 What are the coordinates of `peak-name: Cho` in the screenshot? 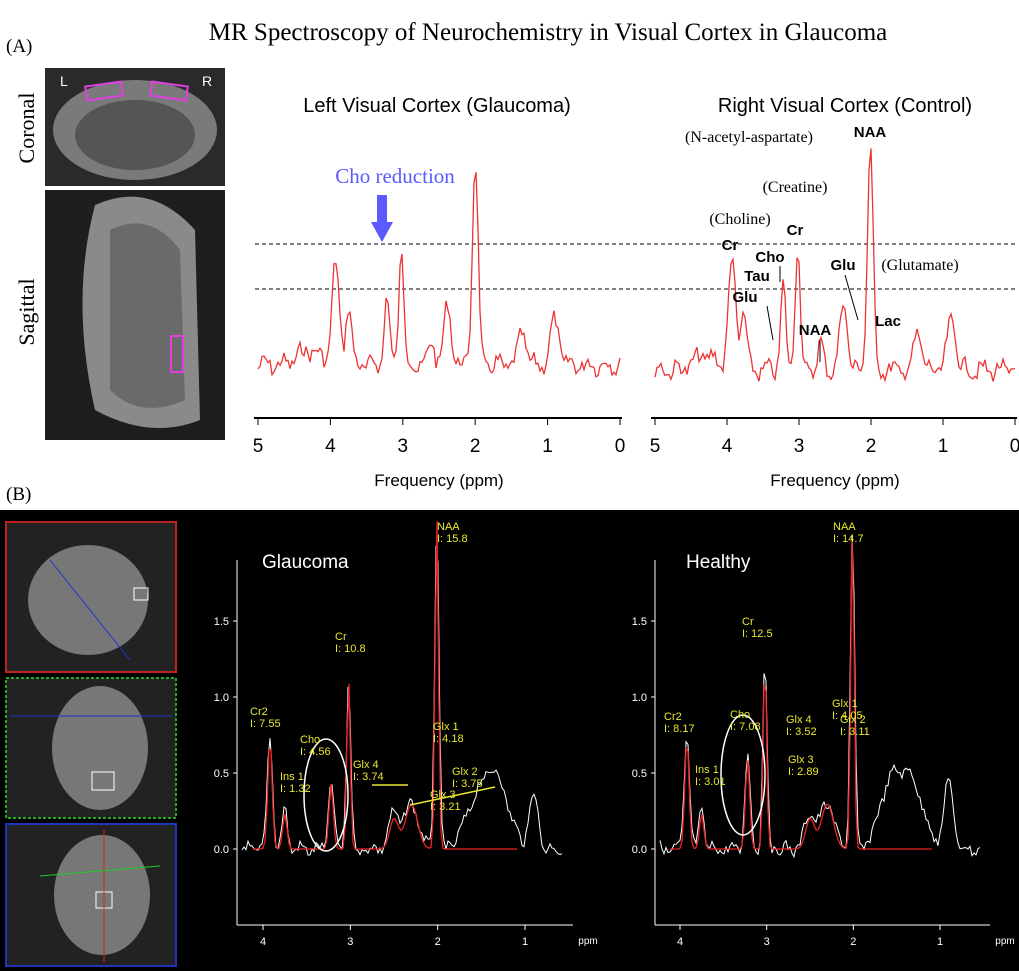 It's located at (740, 715).